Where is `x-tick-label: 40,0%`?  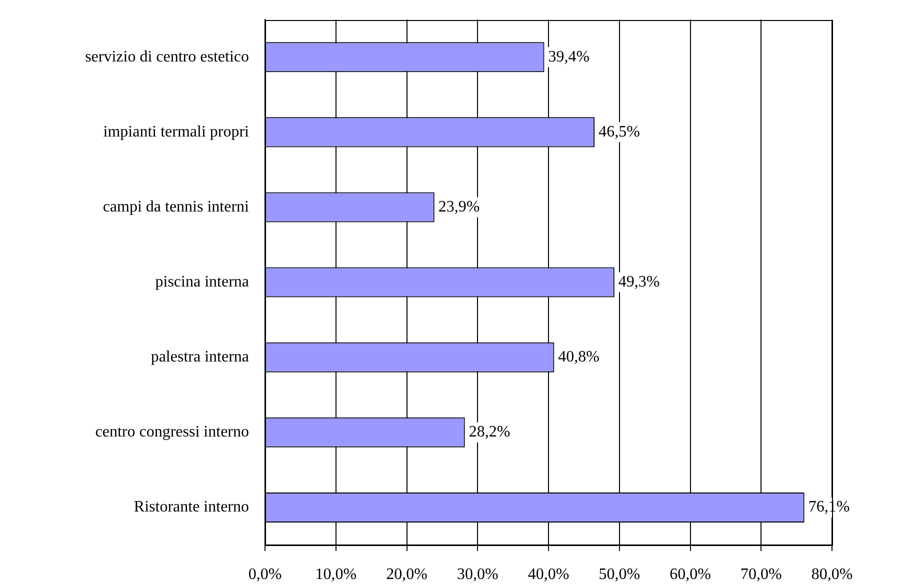
x-tick-label: 40,0% is located at coordinates (549, 574).